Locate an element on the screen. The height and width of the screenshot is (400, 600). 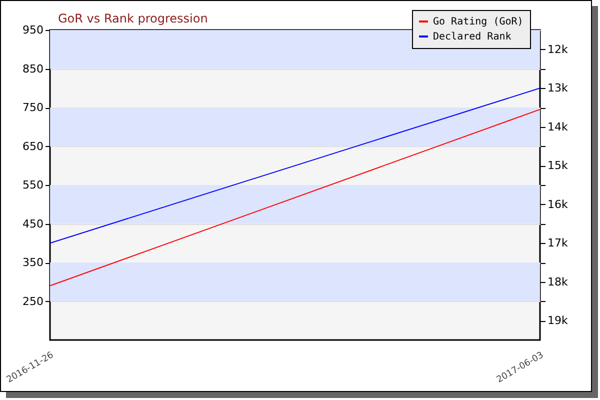
chart-title: GoR vs Rank progression is located at coordinates (133, 19).